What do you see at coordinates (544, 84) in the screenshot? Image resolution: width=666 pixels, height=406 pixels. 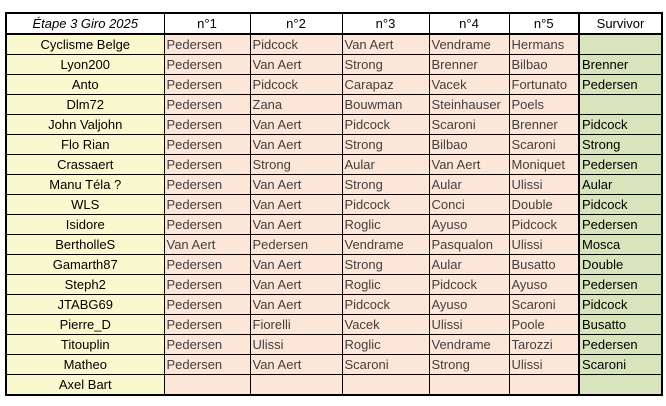 I see `pick-cell: Fortunato` at bounding box center [544, 84].